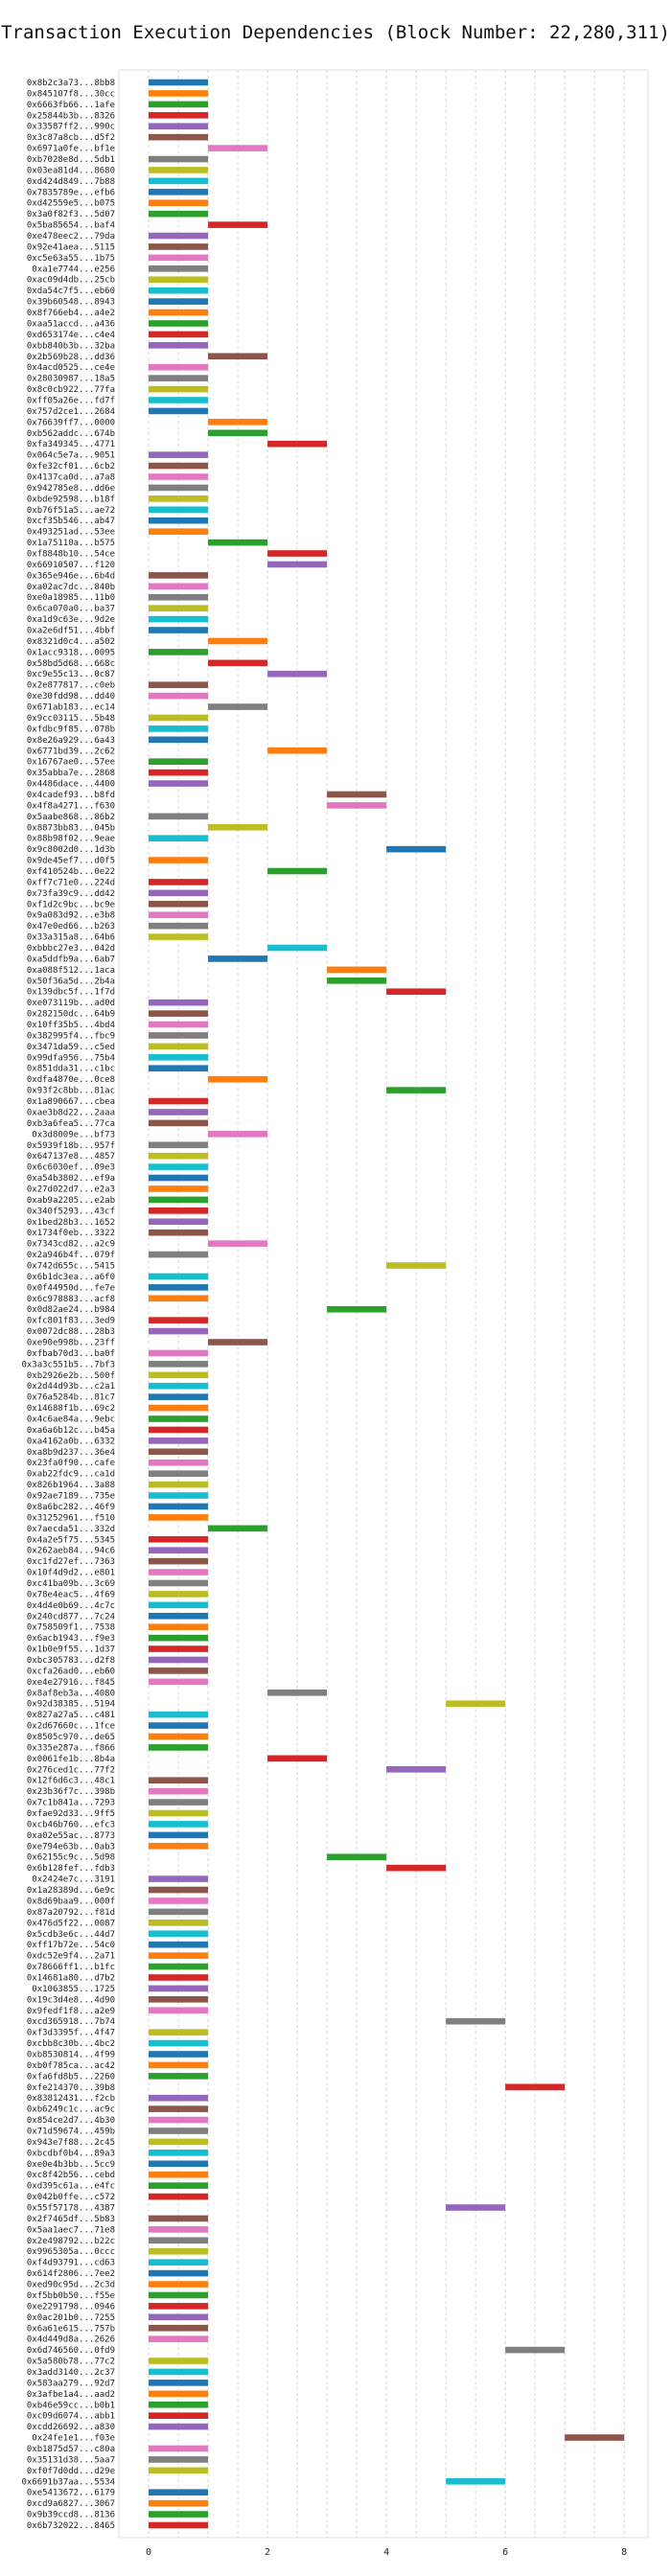 The image size is (671, 2576). Describe the element at coordinates (71, 751) in the screenshot. I see `tx-hash-label: 0x6771bd39...2c62` at that location.